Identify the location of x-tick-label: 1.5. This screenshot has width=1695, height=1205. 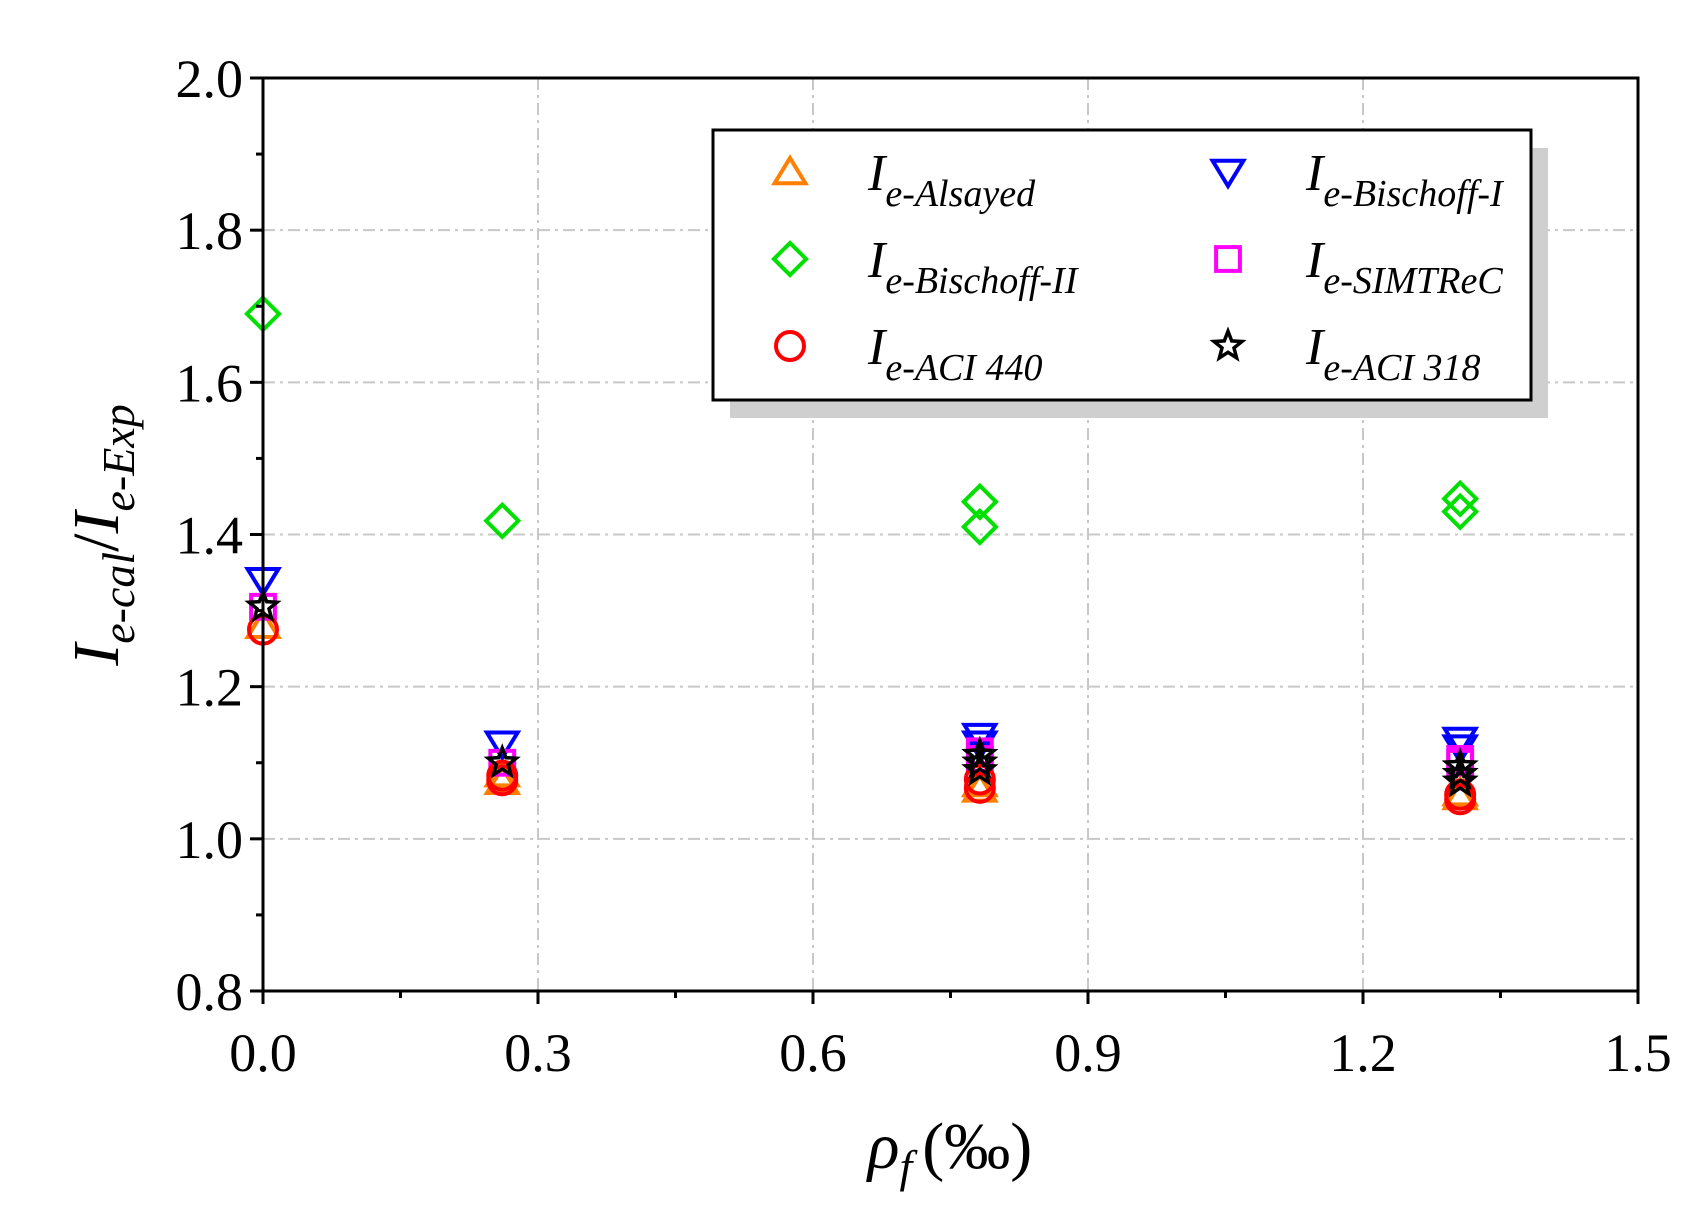
(1638, 1053).